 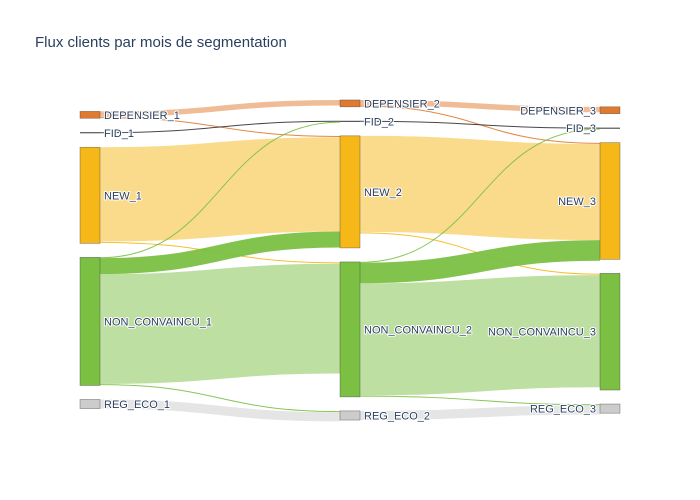 I want to click on node-label-NEW_2: NEW_2, so click(x=383, y=193).